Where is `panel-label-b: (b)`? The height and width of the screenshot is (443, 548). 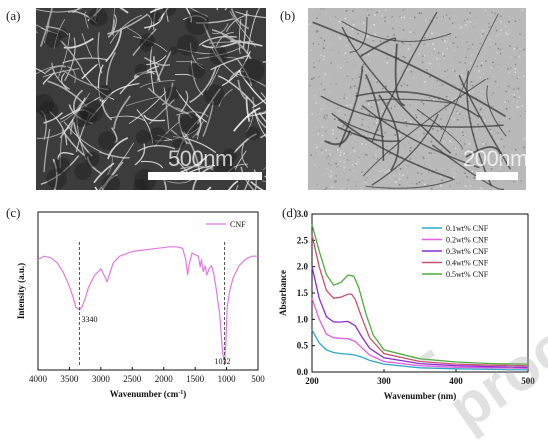 panel-label-b: (b) is located at coordinates (287, 16).